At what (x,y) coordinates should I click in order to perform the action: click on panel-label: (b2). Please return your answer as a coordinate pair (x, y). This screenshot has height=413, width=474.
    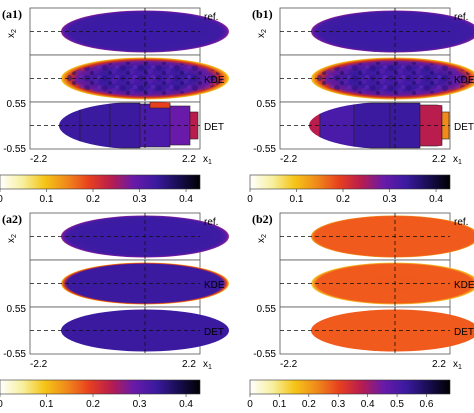
    Looking at the image, I should click on (262, 219).